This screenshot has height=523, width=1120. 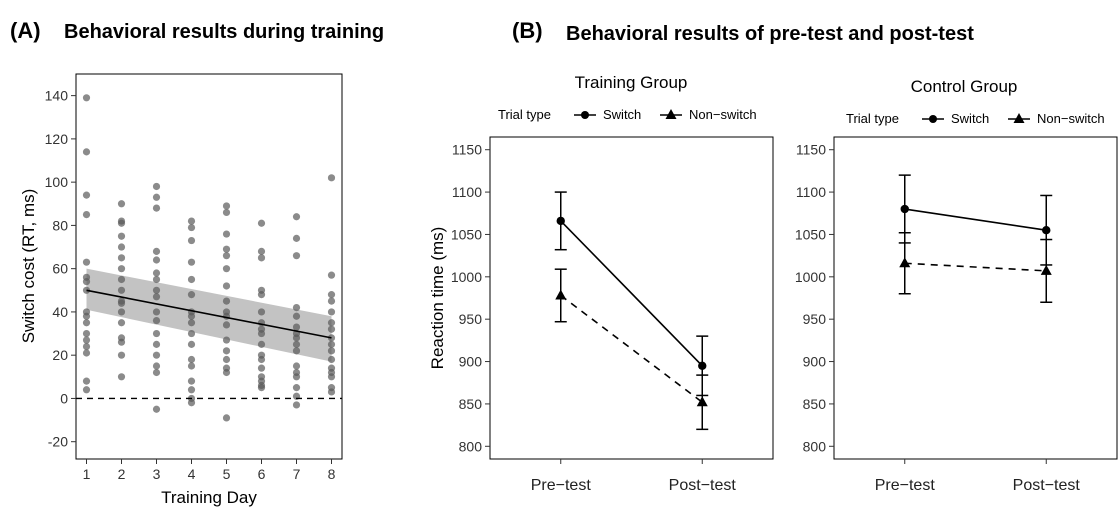 I want to click on y-tick-label: 900, so click(x=815, y=362).